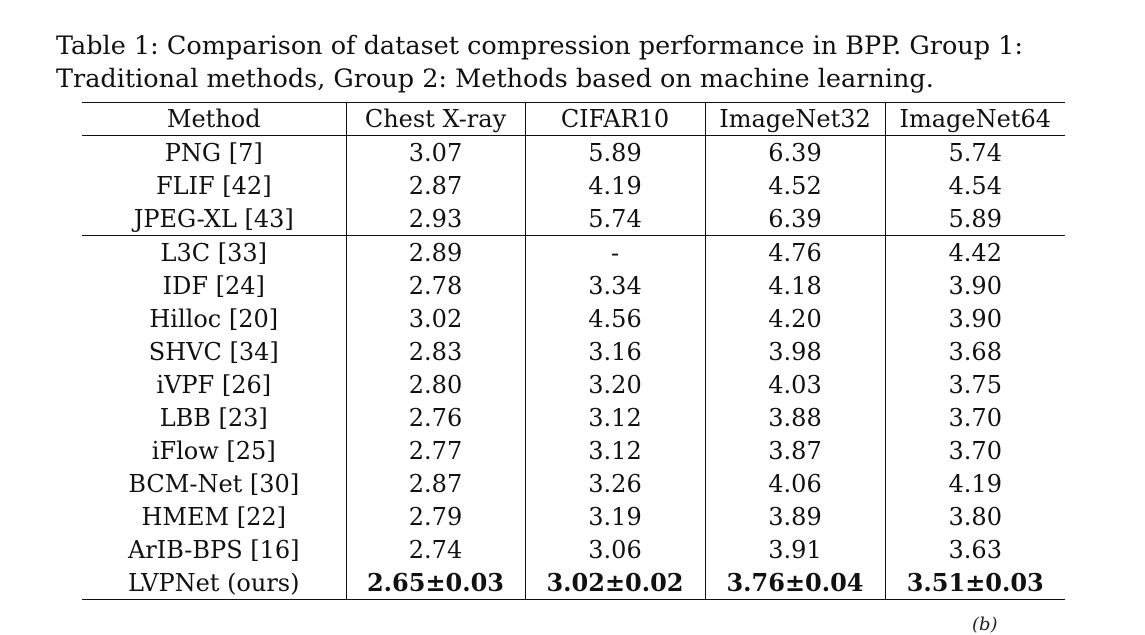  Describe the element at coordinates (795, 285) in the screenshot. I see `value-cell: 4.18` at that location.